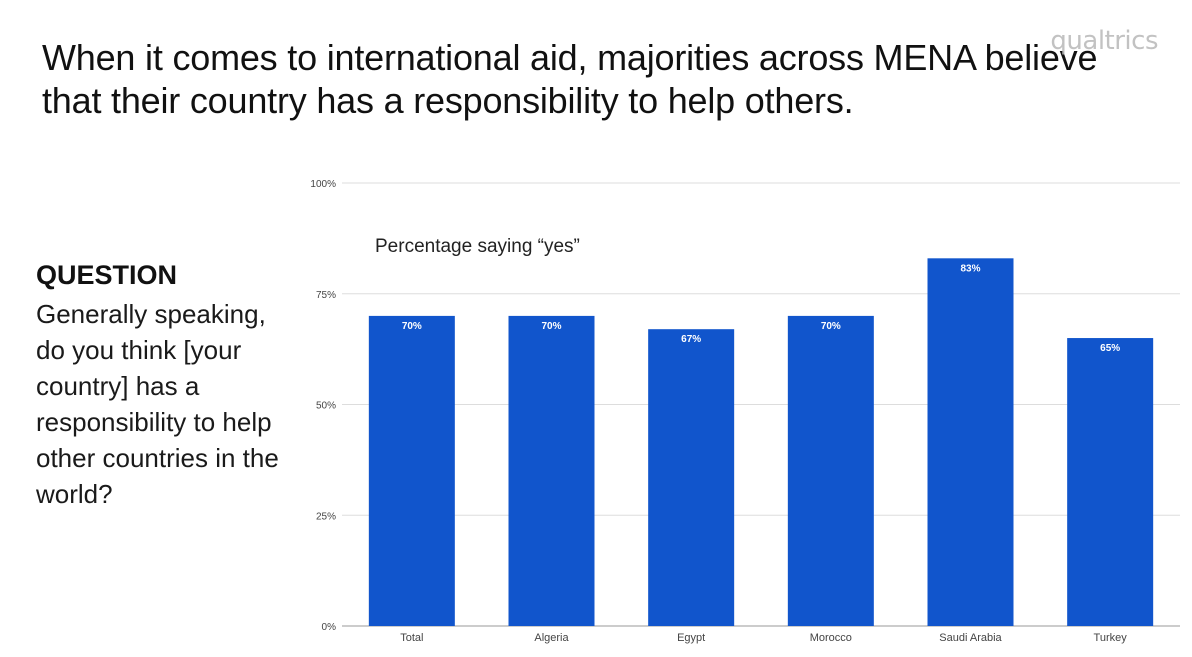  What do you see at coordinates (477, 246) in the screenshot?
I see `chart-caption: Percentage saying “yes”` at bounding box center [477, 246].